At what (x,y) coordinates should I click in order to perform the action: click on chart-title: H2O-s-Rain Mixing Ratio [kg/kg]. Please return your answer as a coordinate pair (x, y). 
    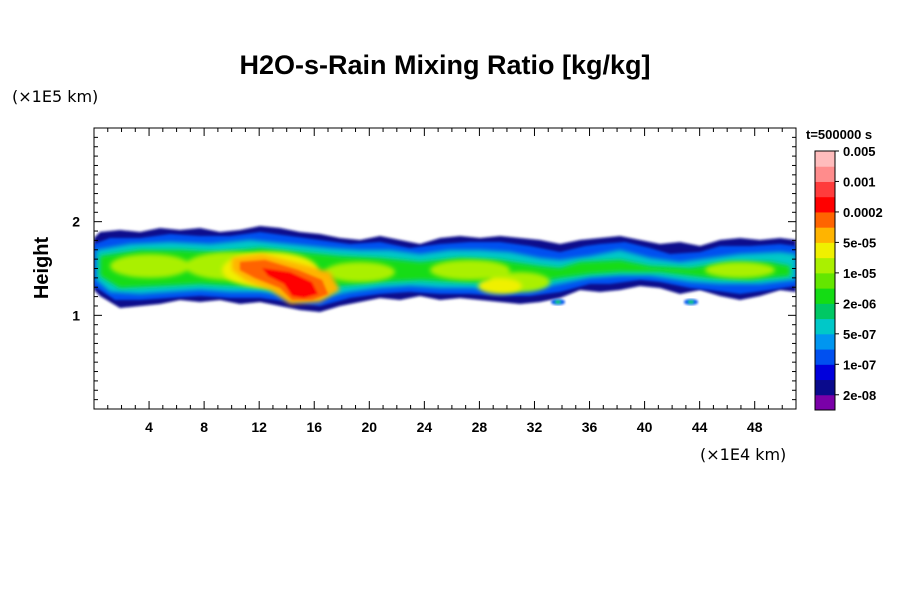
    Looking at the image, I should click on (444, 65).